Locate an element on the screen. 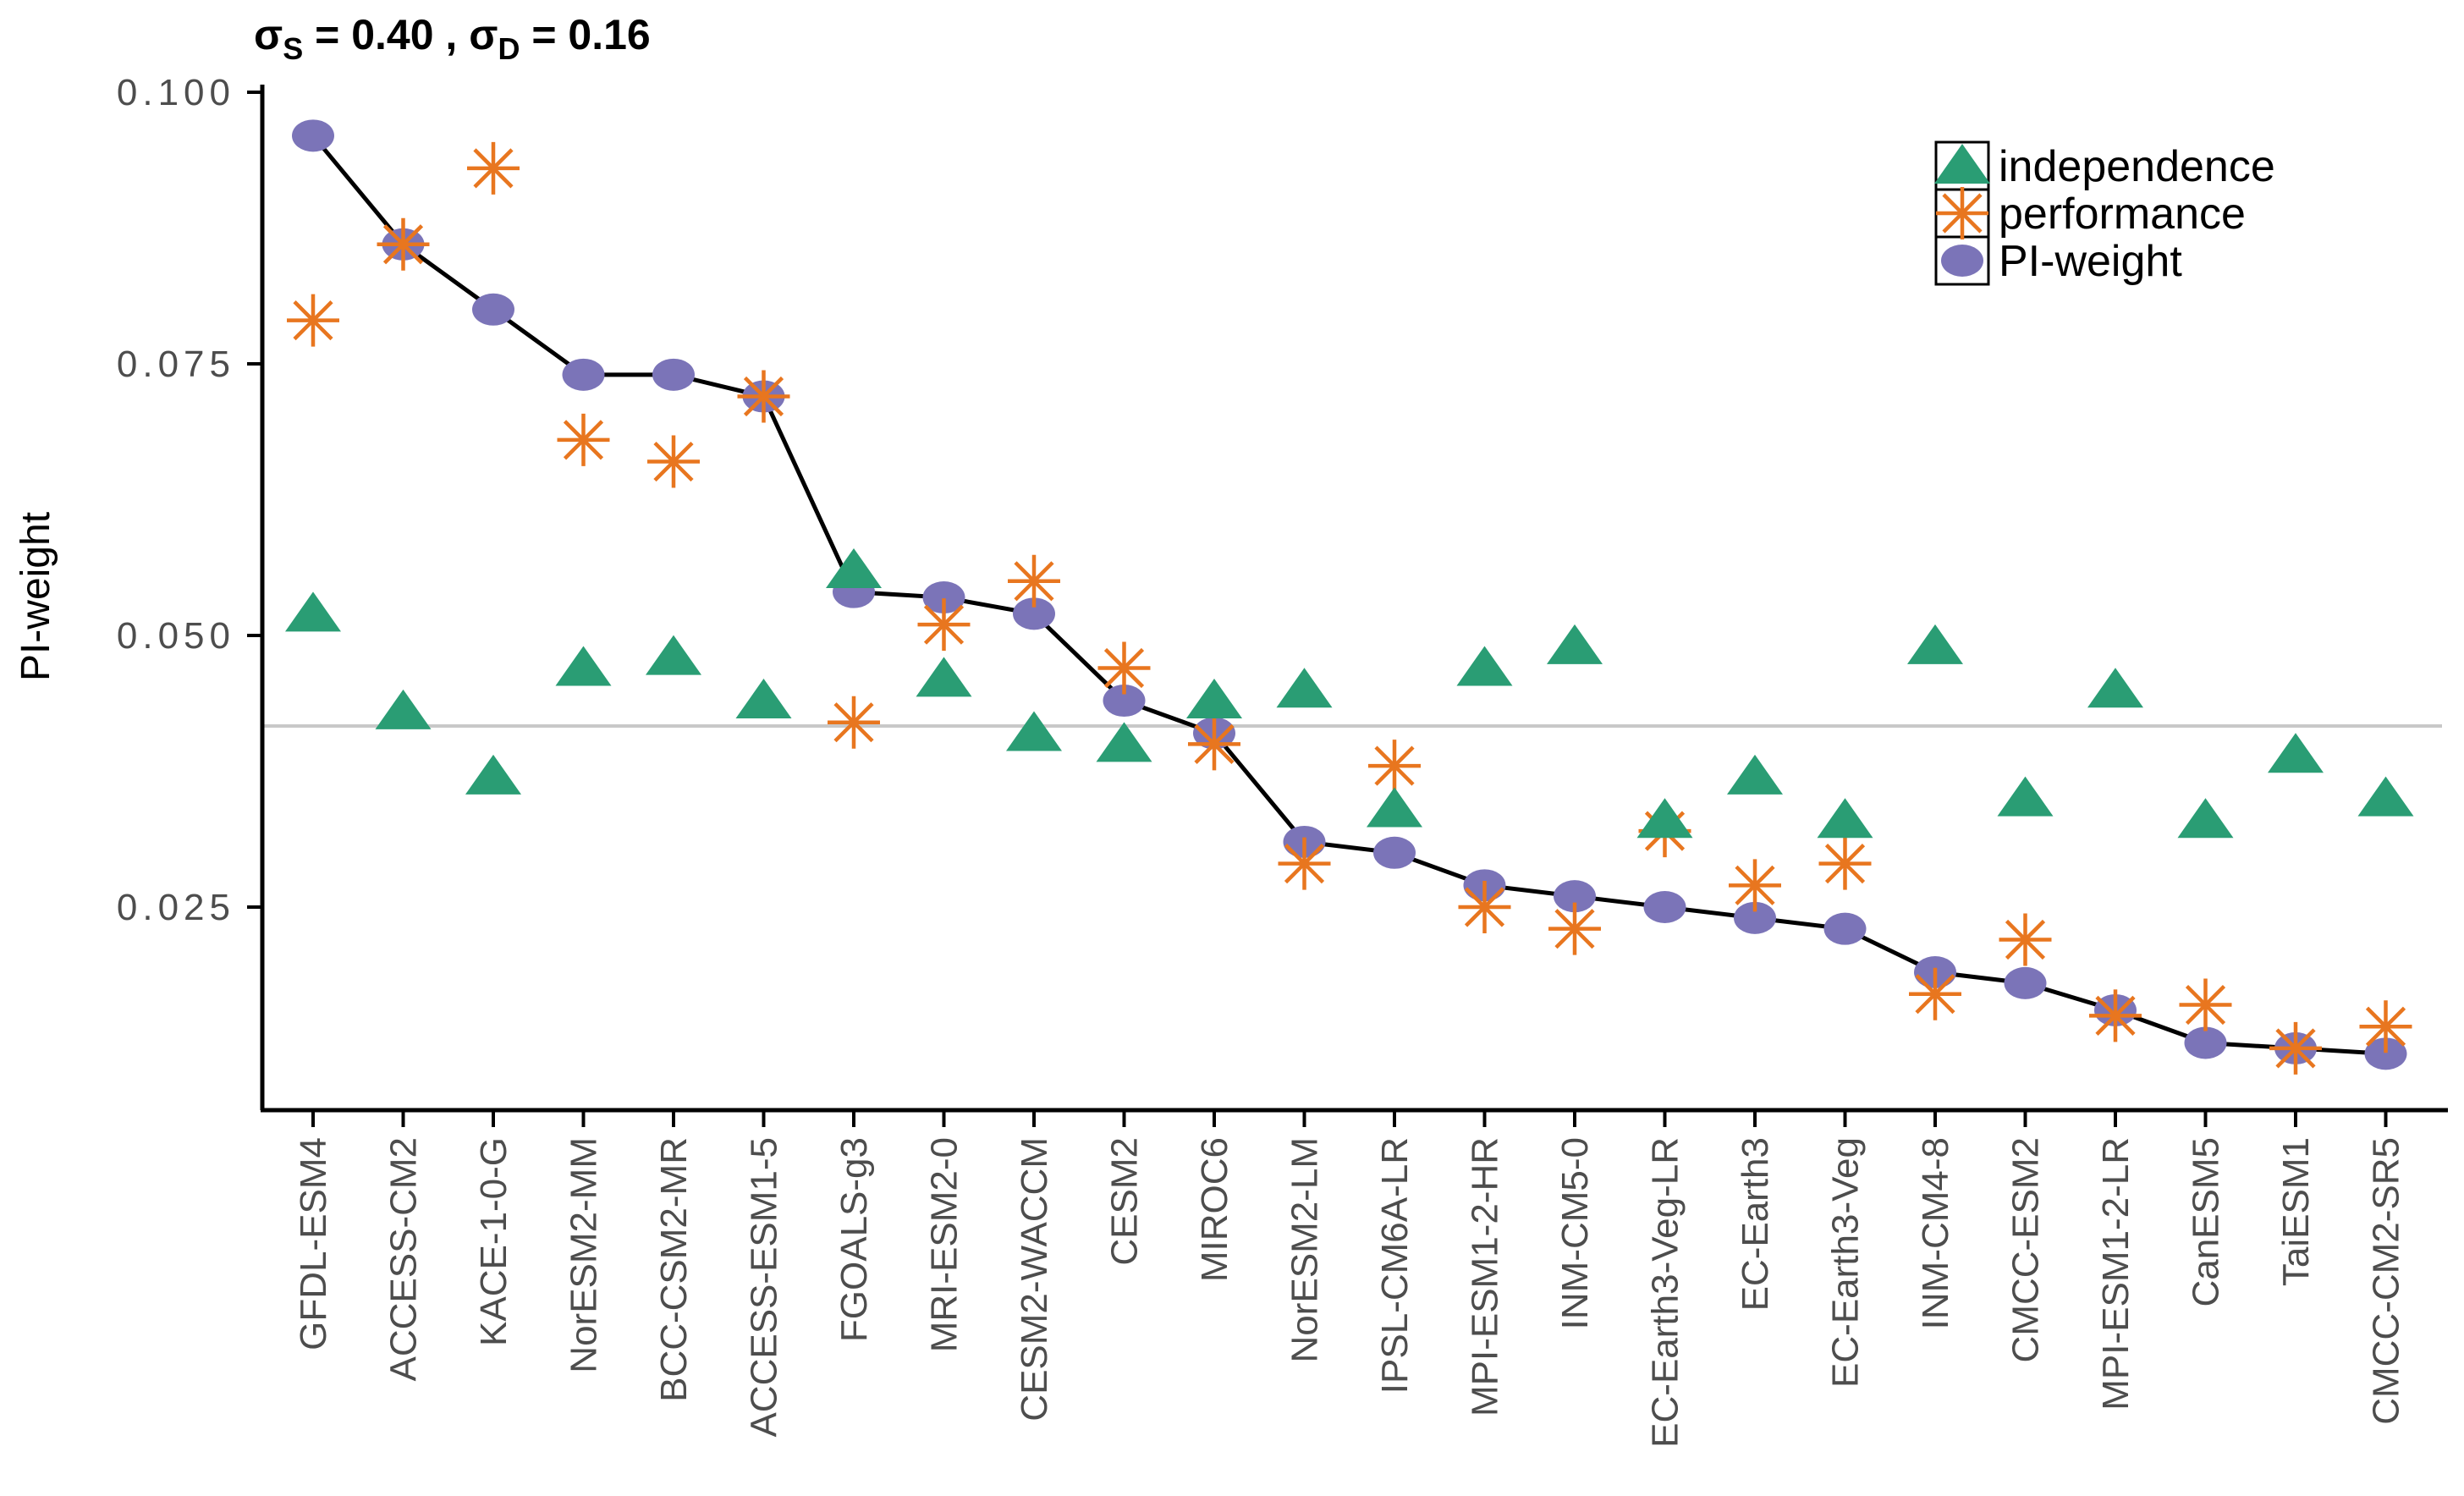 This screenshot has width=2464, height=1496. legend: independence performance PI-weight is located at coordinates (2105, 213).